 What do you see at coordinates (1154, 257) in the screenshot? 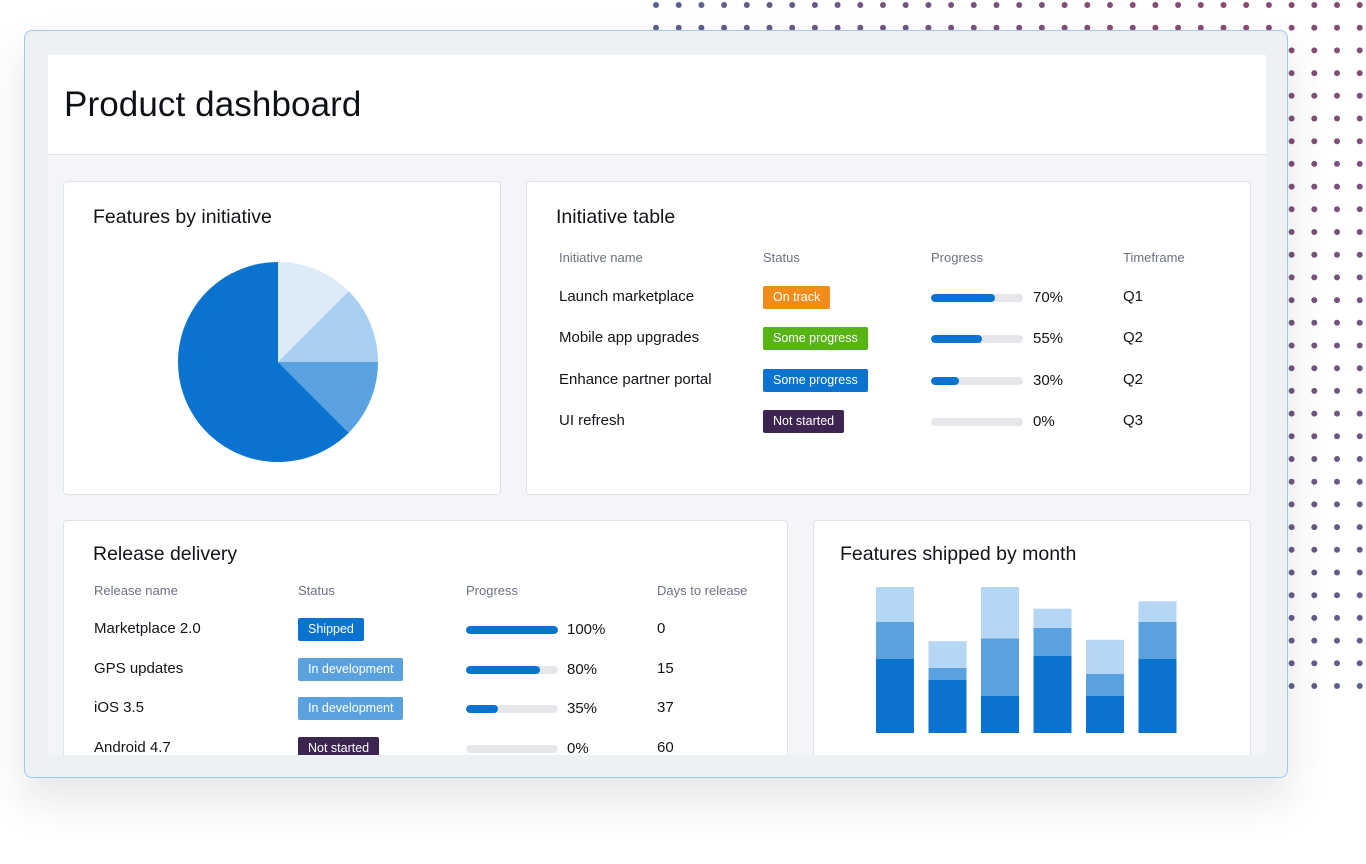
I see `column-header-timeframe: Timeframe` at bounding box center [1154, 257].